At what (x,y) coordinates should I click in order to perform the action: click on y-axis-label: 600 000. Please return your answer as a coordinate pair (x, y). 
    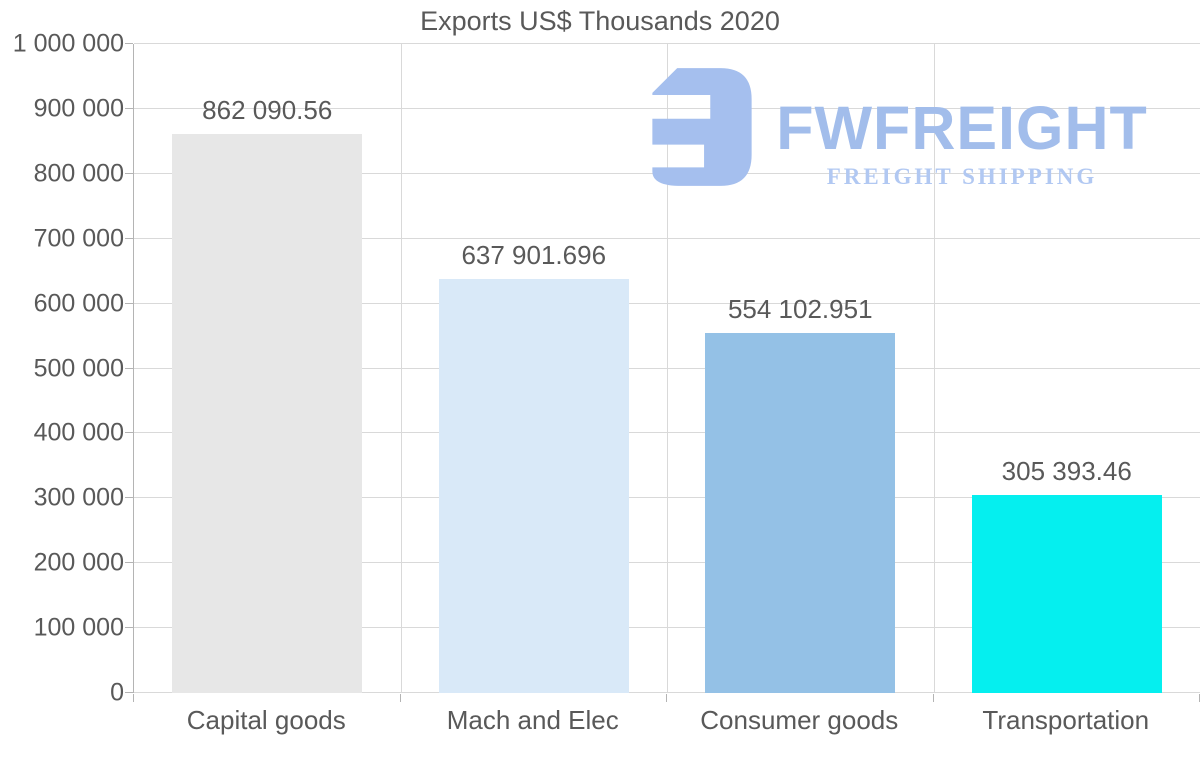
    Looking at the image, I should click on (78, 303).